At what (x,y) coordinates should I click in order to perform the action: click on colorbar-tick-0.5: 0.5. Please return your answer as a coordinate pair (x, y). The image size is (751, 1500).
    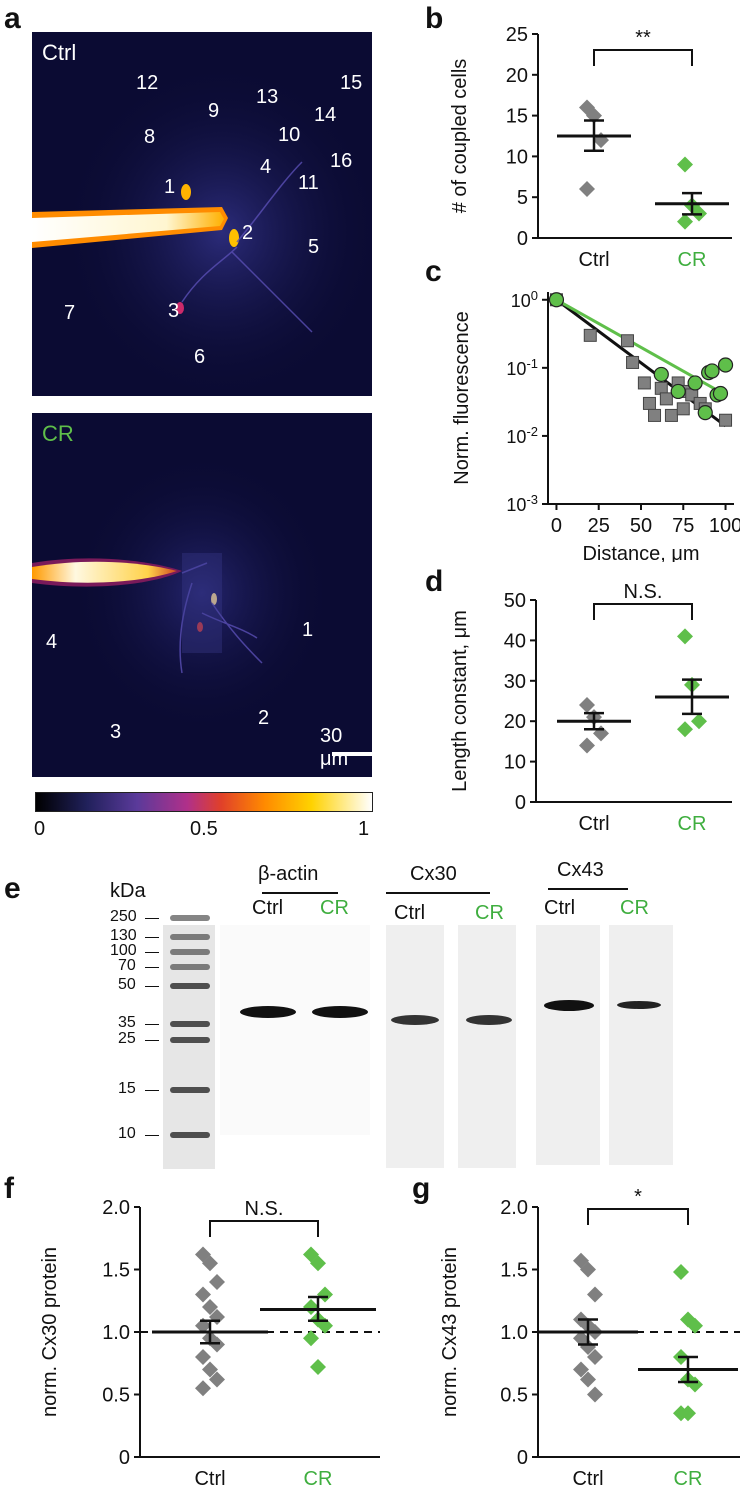
    Looking at the image, I should click on (204, 829).